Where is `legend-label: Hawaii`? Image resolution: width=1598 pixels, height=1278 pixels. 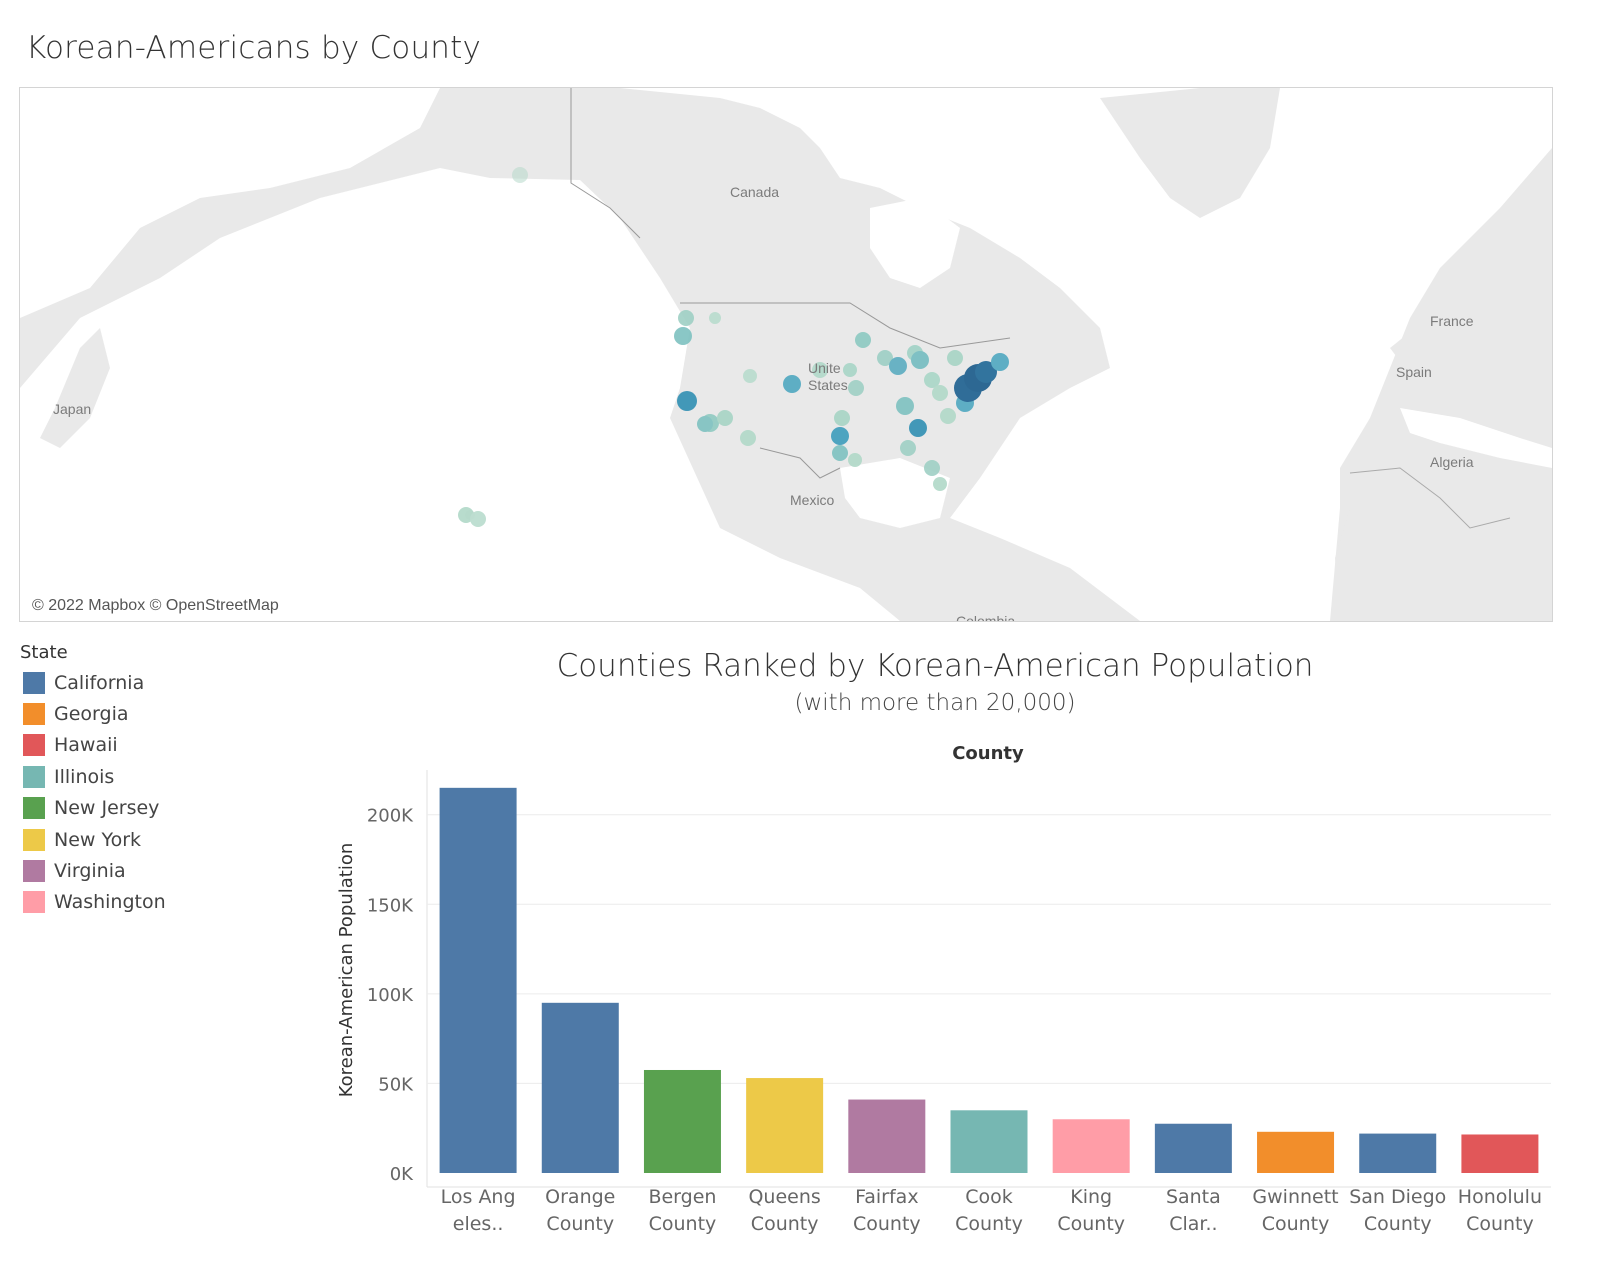
legend-label: Hawaii is located at coordinates (86, 745).